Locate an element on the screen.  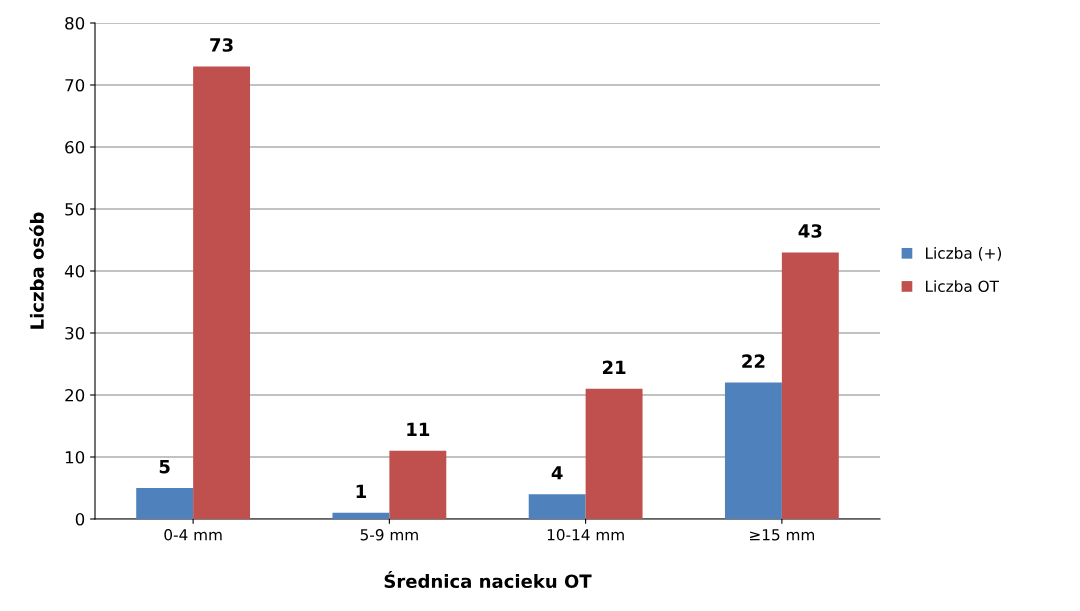
y-tick-label: 70 is located at coordinates (75, 85).